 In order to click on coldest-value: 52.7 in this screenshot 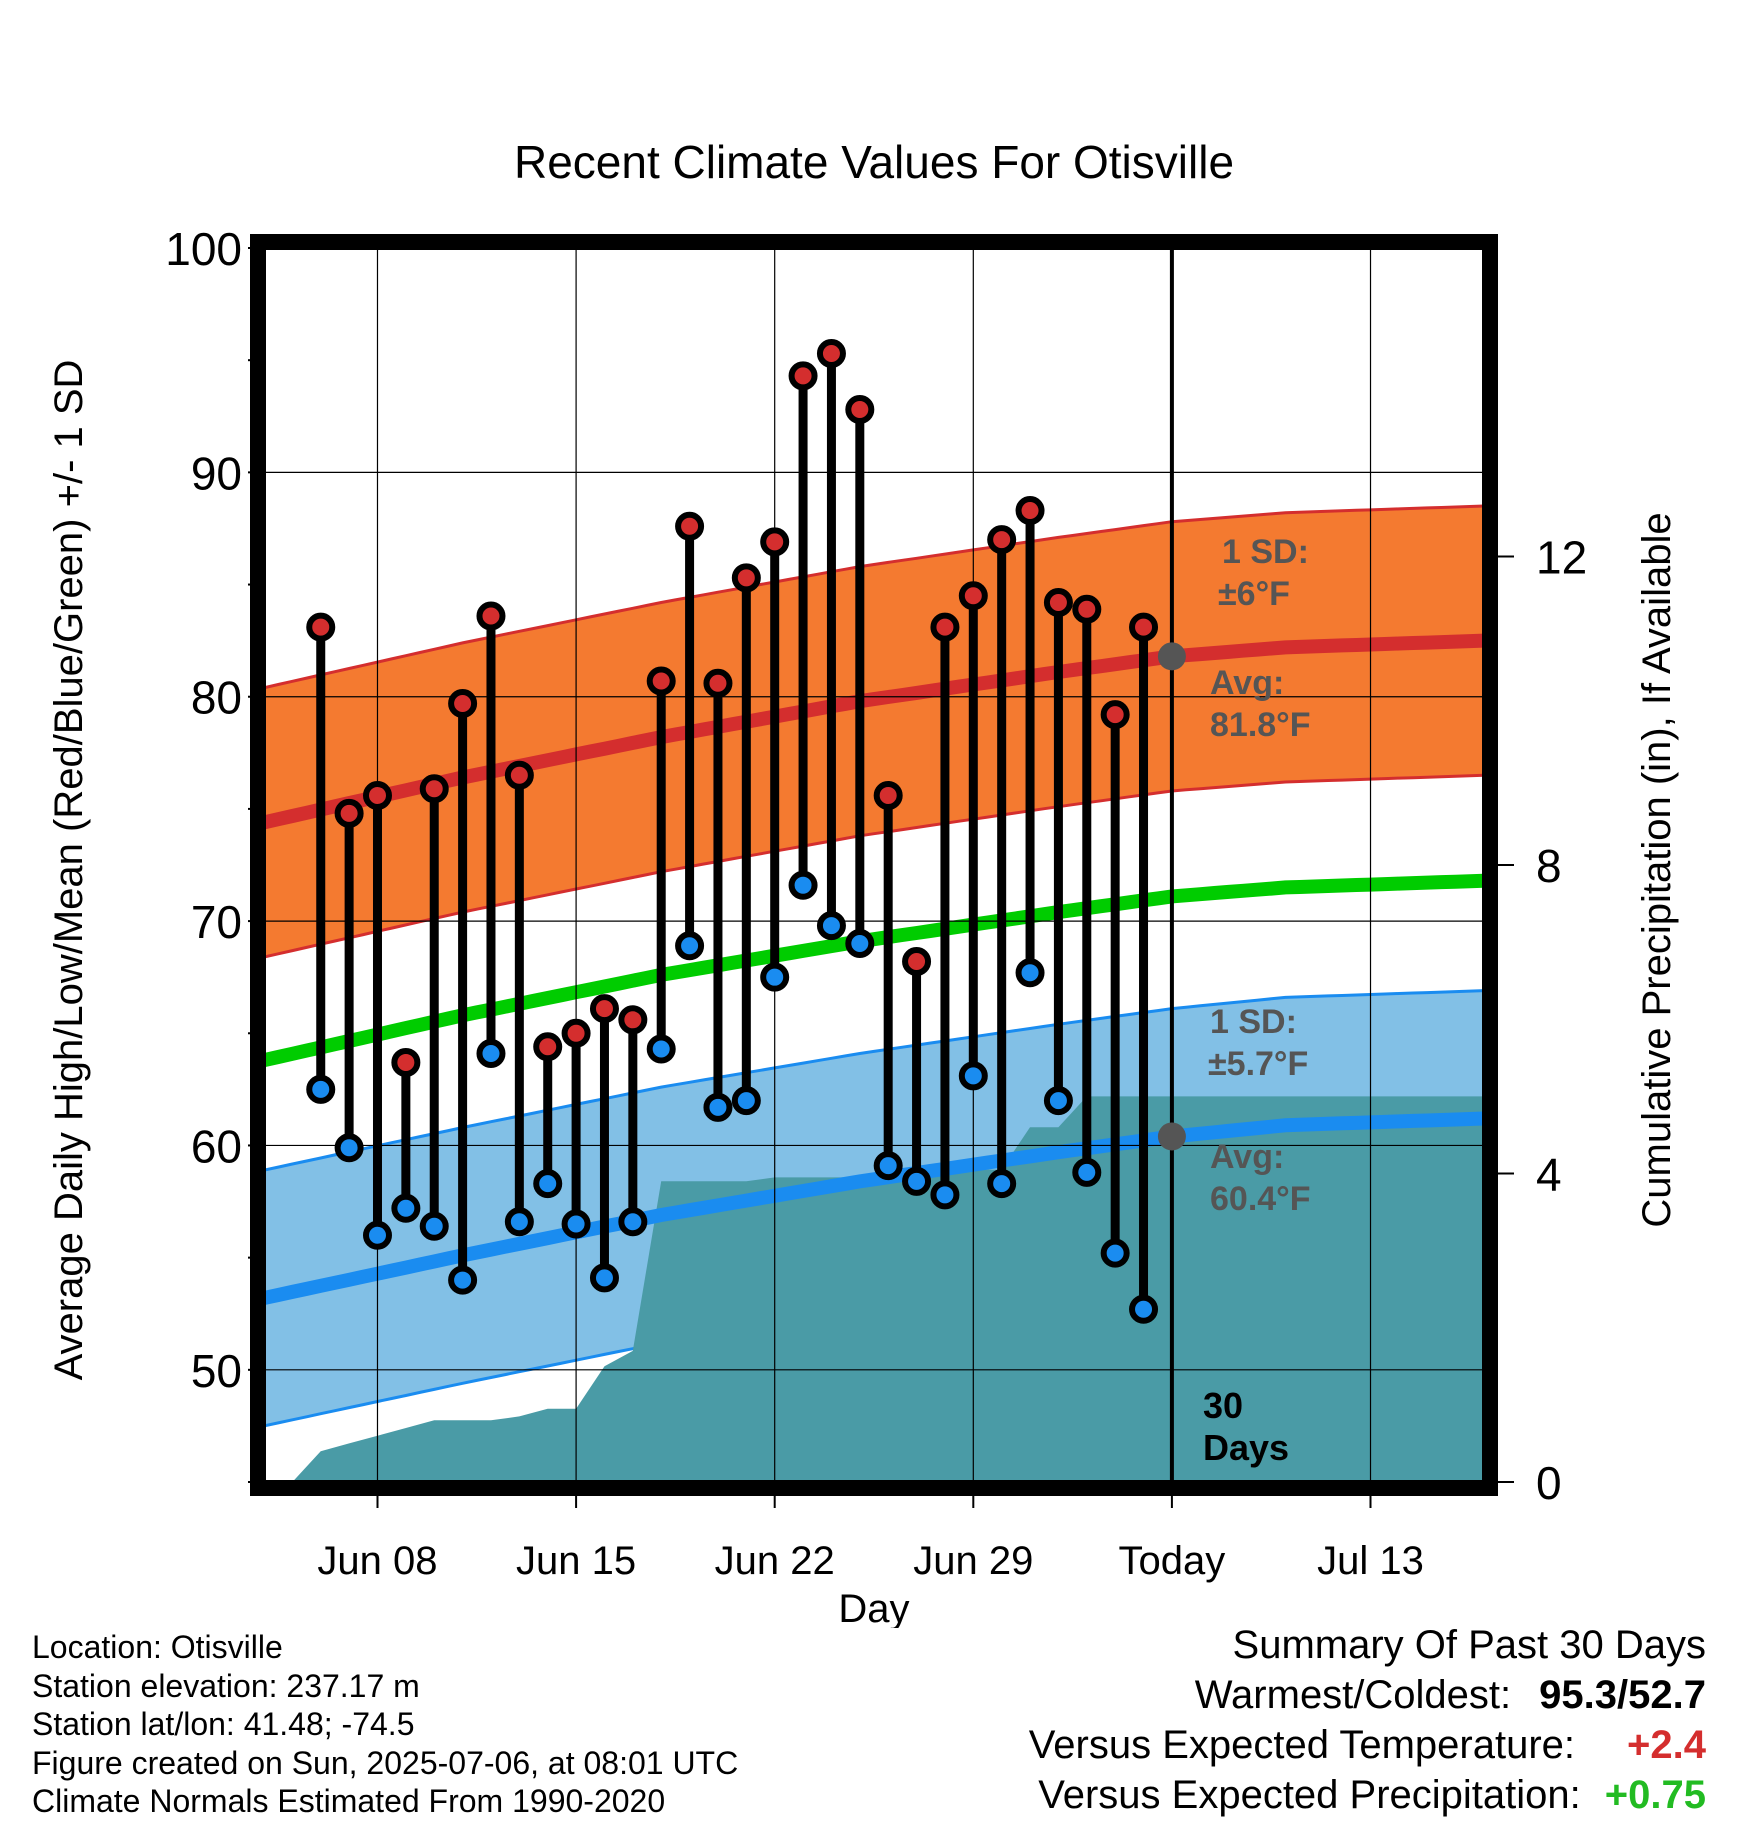, I will do `click(1667, 1695)`.